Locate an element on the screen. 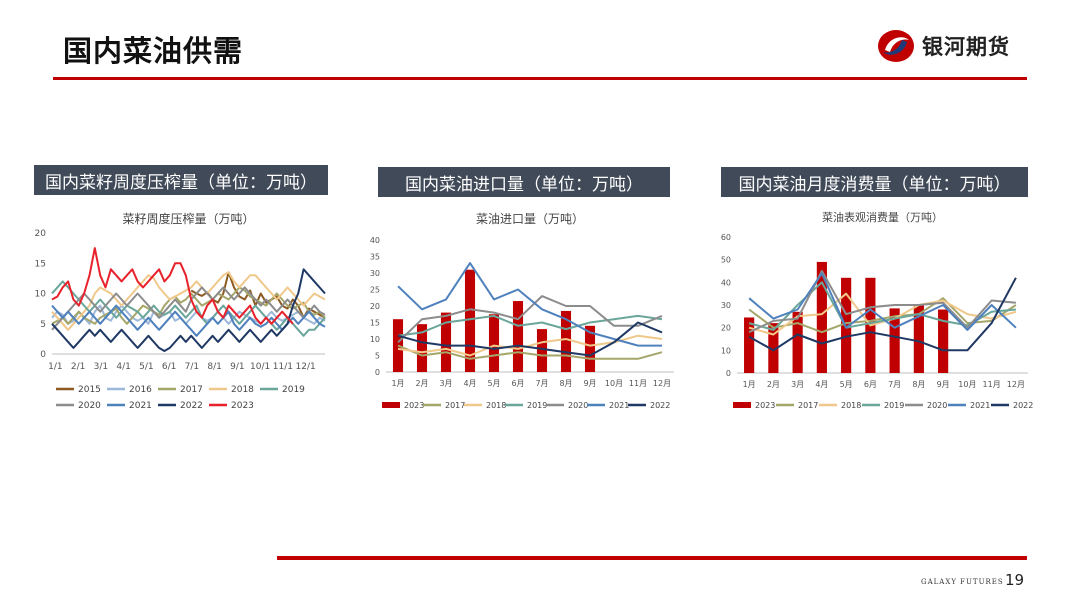 This screenshot has height=608, width=1080. x-tick-label: 2月 is located at coordinates (421, 383).